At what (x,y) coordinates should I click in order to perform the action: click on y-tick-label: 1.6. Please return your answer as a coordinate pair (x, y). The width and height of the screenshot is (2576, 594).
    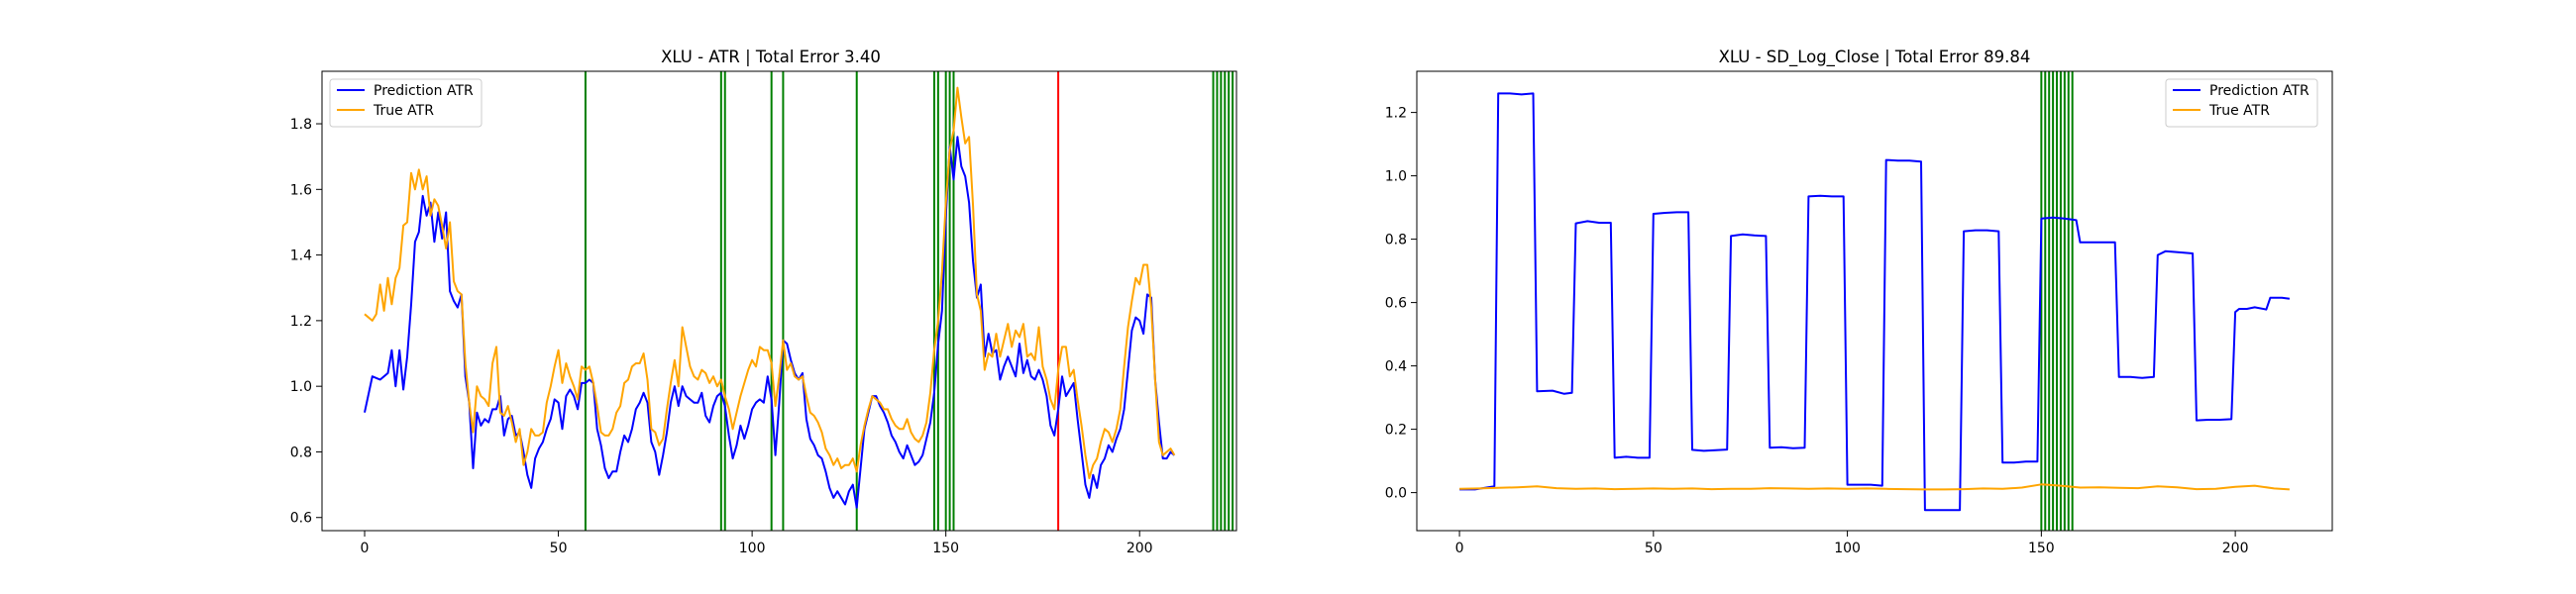
    Looking at the image, I should click on (301, 190).